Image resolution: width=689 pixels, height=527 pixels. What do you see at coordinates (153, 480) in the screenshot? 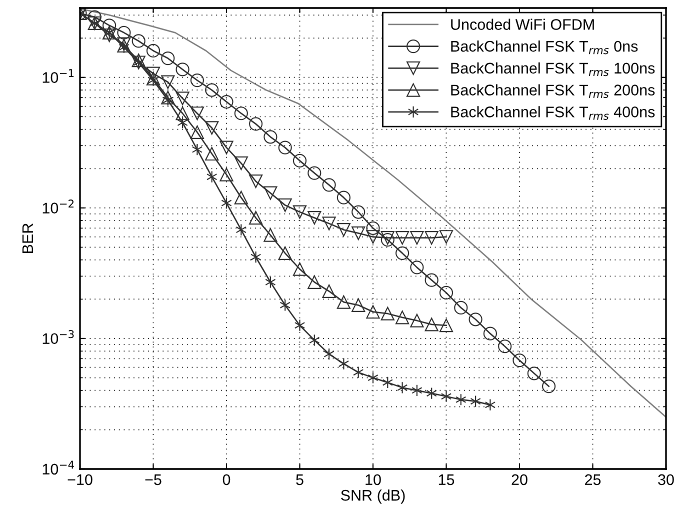
I see `x-tick-label: −5` at bounding box center [153, 480].